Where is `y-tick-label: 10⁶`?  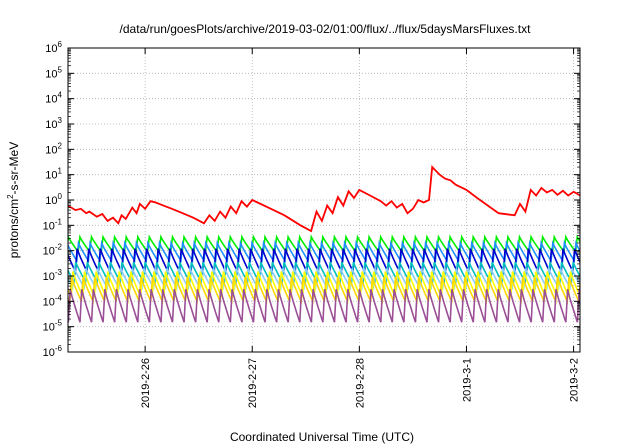
y-tick-label: 10⁶ is located at coordinates (53, 47).